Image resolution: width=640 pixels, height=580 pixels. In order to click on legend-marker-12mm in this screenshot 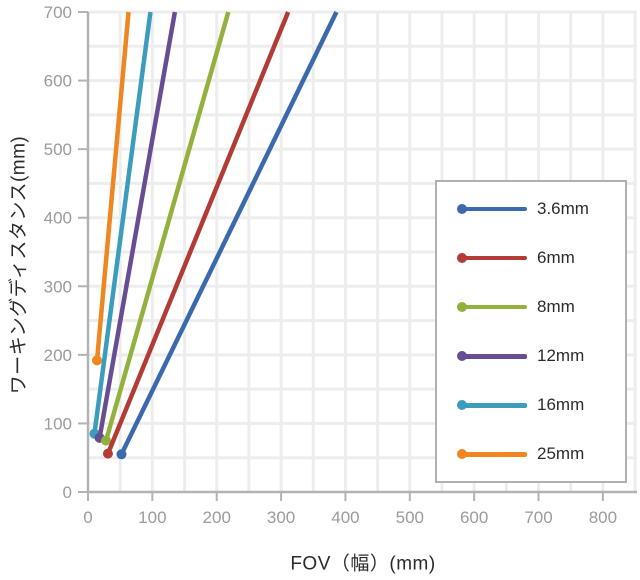, I will do `click(492, 356)`.